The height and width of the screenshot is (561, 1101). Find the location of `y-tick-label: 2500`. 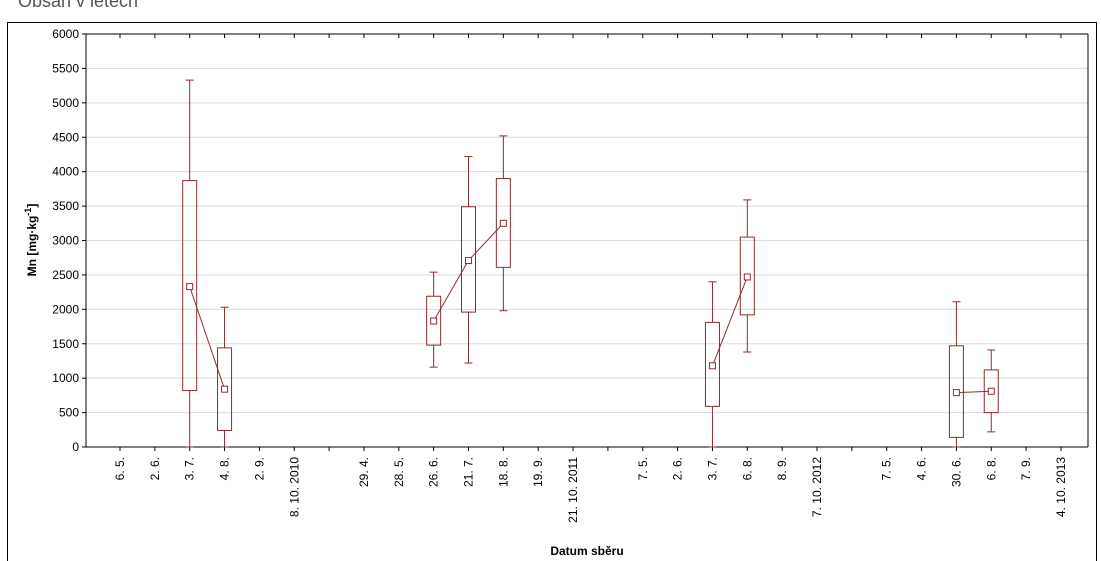

y-tick-label: 2500 is located at coordinates (65, 275).